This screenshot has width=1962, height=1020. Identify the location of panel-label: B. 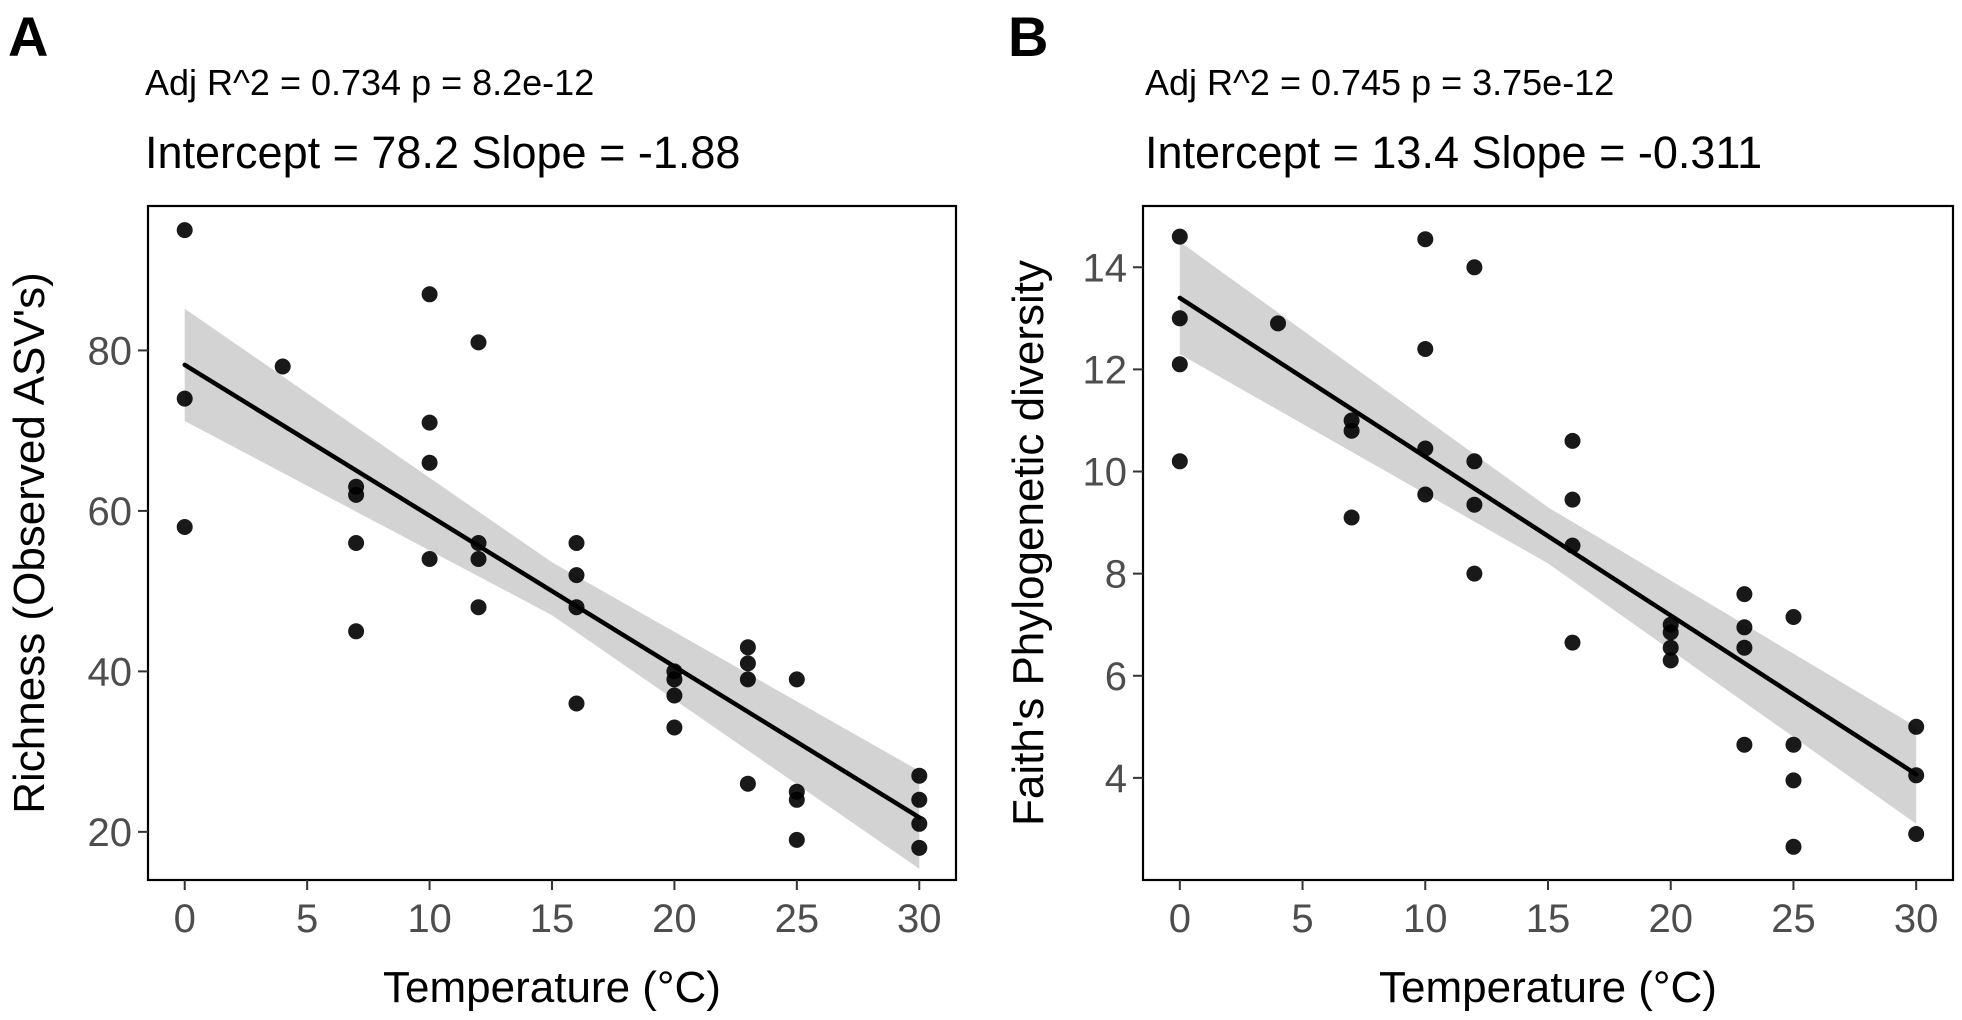
(1028, 36).